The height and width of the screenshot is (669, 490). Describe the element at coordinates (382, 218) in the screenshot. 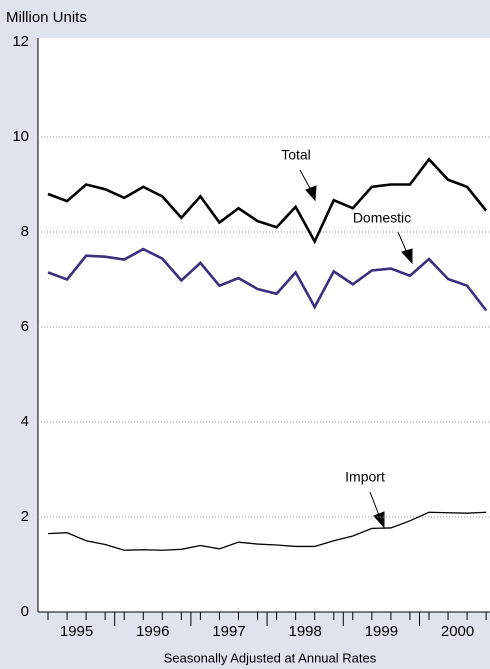

I see `series-label: Domestic` at that location.